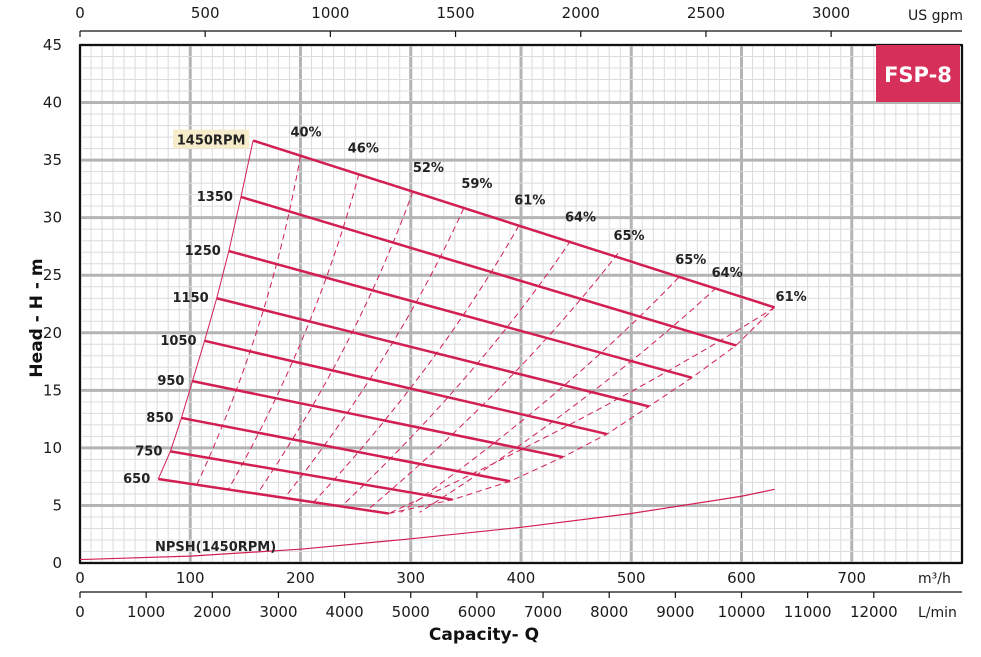 The height and width of the screenshot is (657, 981). Describe the element at coordinates (211, 141) in the screenshot. I see `rpm-label: 1450RPM` at that location.